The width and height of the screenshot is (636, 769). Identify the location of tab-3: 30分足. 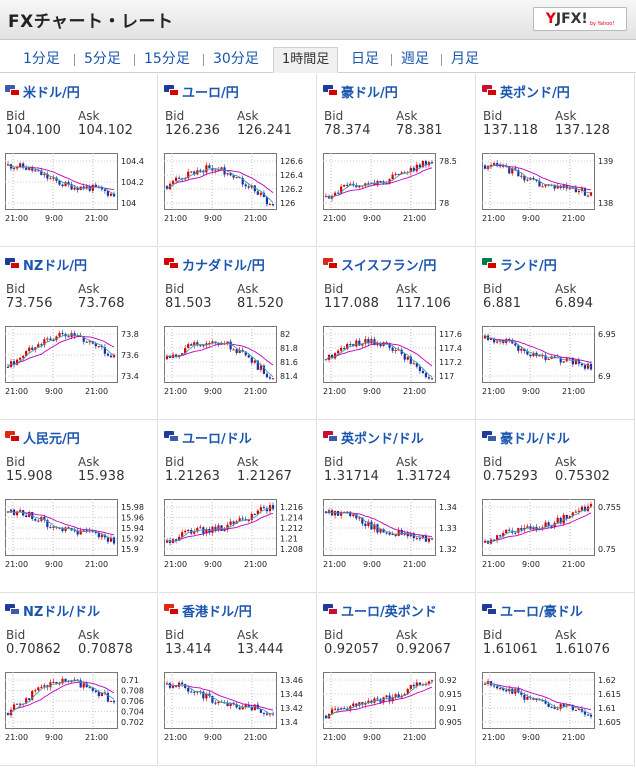
(236, 59).